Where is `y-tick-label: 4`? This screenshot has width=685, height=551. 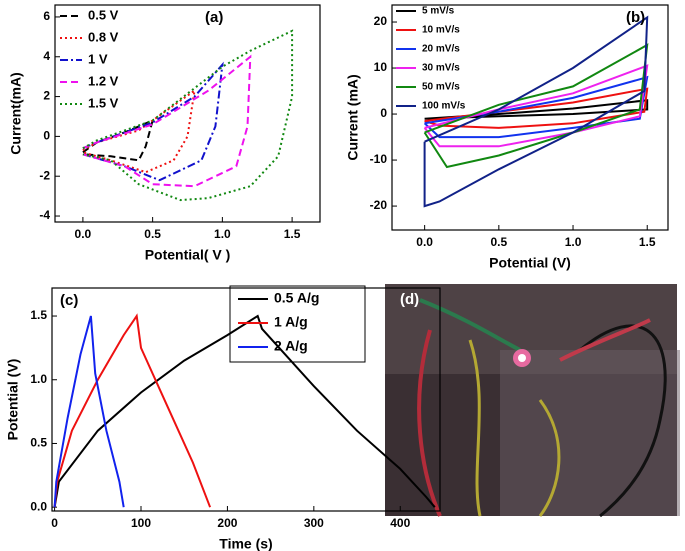
y-tick-label: 4 is located at coordinates (46, 56).